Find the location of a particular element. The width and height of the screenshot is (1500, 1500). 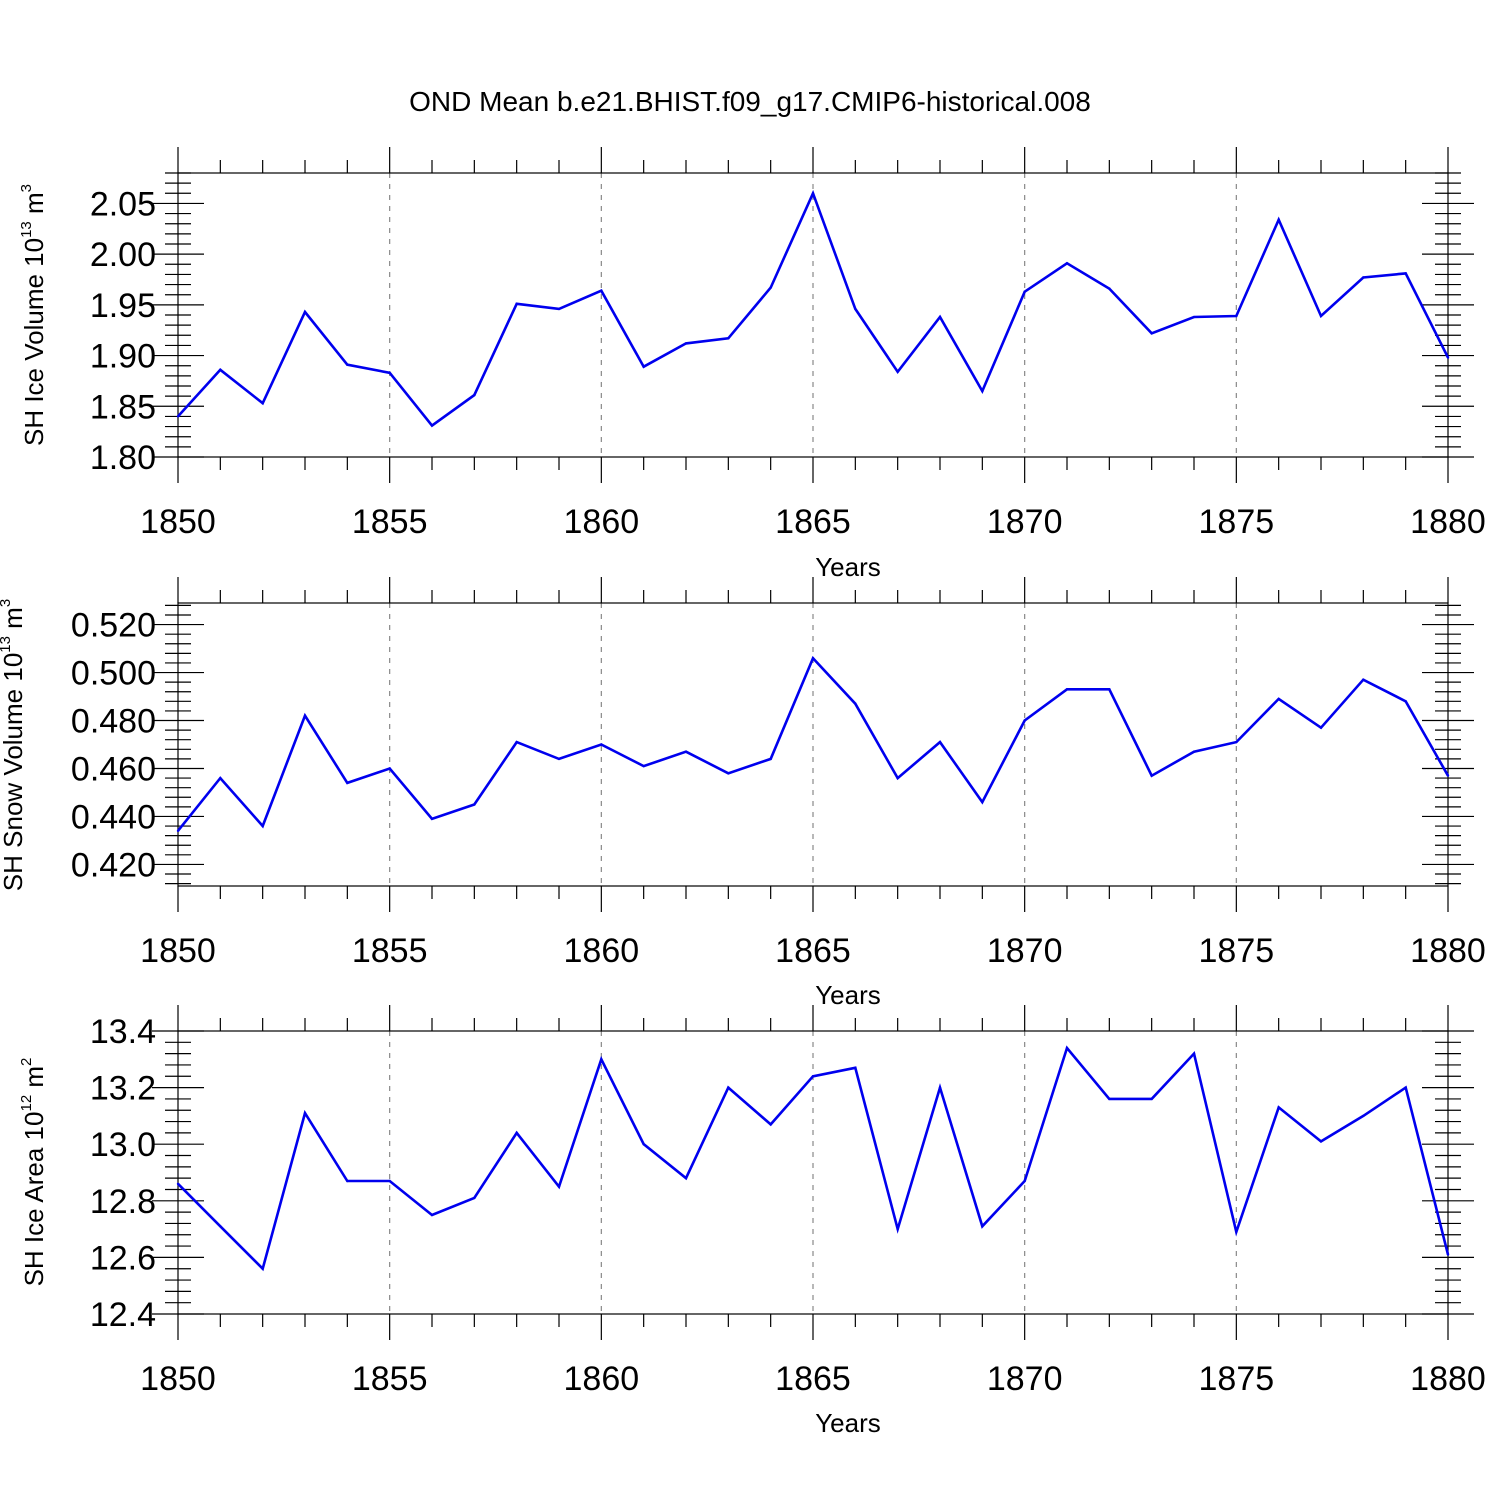

y-tick-label: 13.4 is located at coordinates (123, 1032).